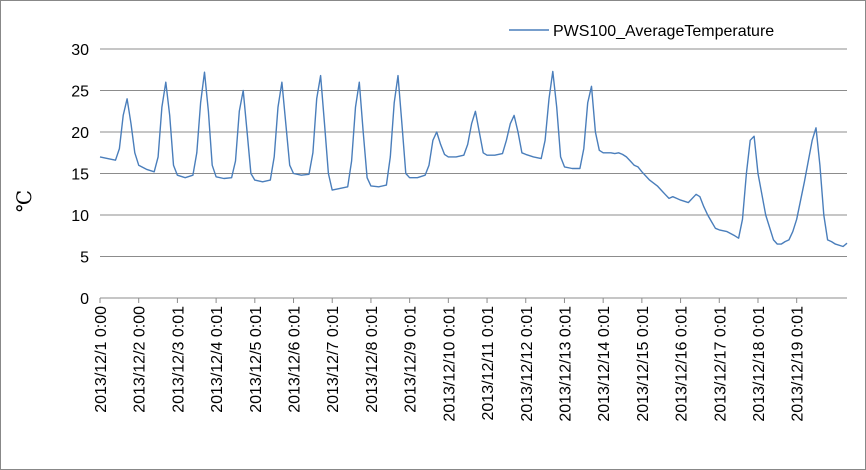  Describe the element at coordinates (24, 201) in the screenshot. I see `y-axis-title: ℃` at that location.